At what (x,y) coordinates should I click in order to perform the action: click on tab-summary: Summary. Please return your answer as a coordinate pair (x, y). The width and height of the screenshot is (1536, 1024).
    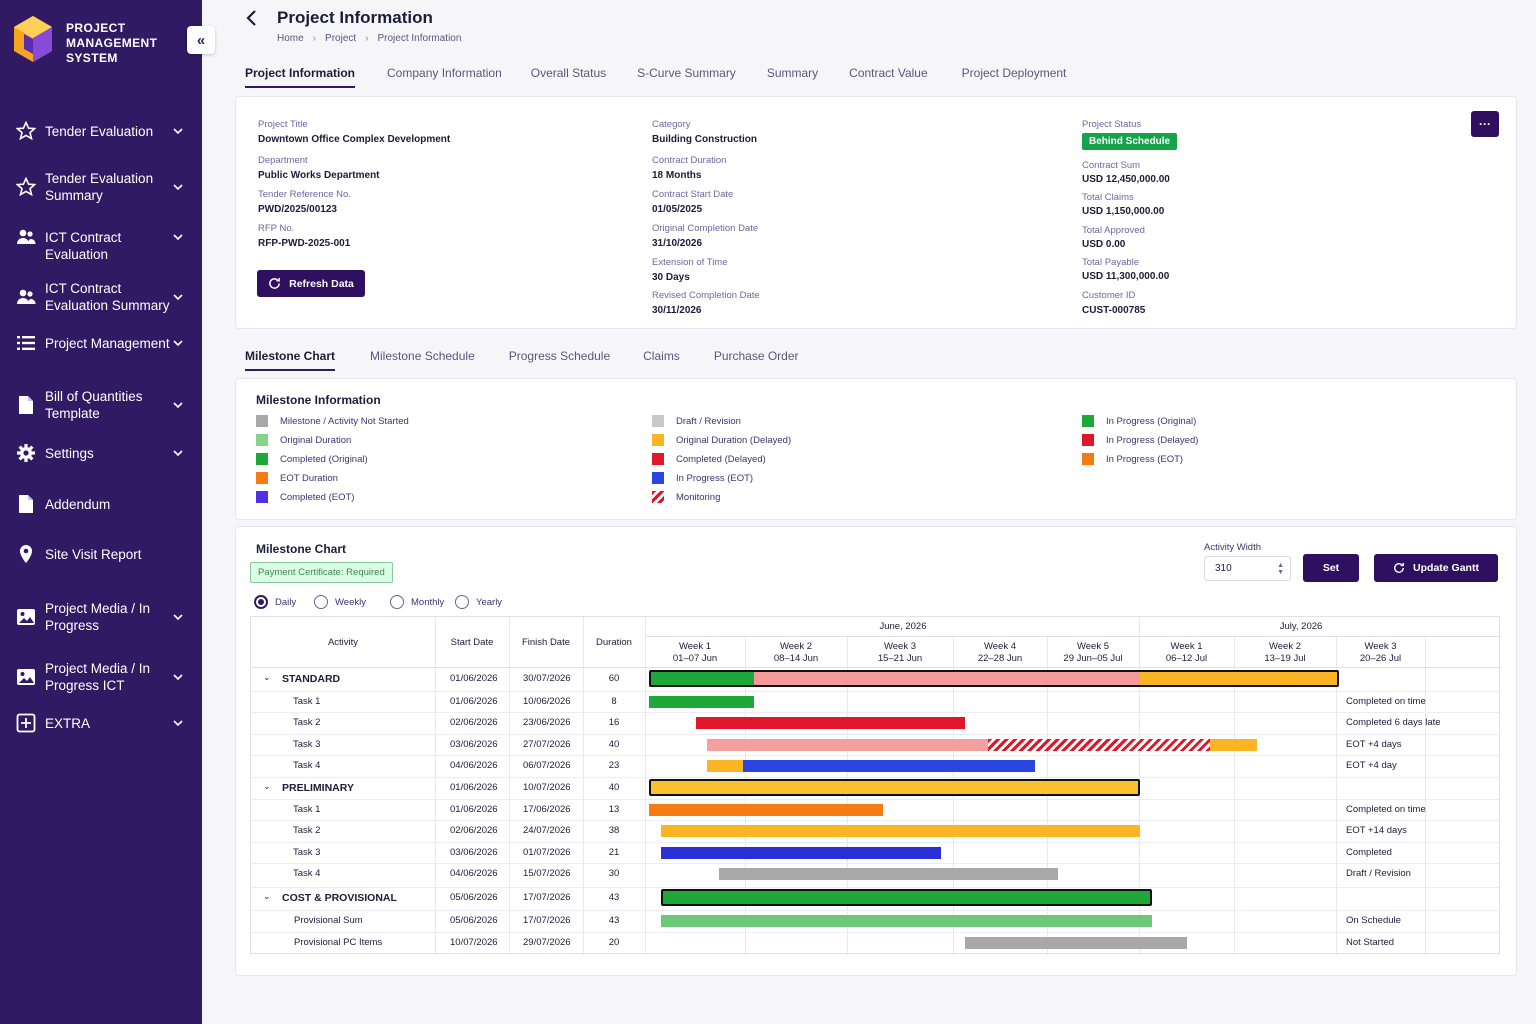
    Looking at the image, I should click on (792, 73).